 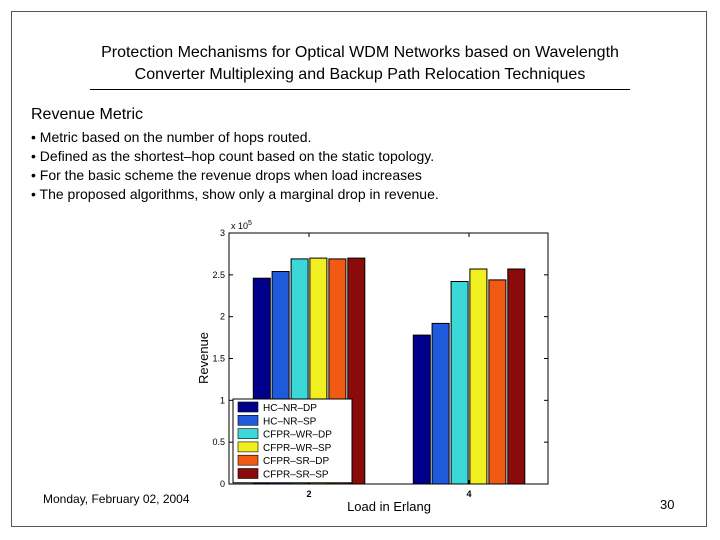 I want to click on y-axis-label: Revenue, so click(x=203, y=358).